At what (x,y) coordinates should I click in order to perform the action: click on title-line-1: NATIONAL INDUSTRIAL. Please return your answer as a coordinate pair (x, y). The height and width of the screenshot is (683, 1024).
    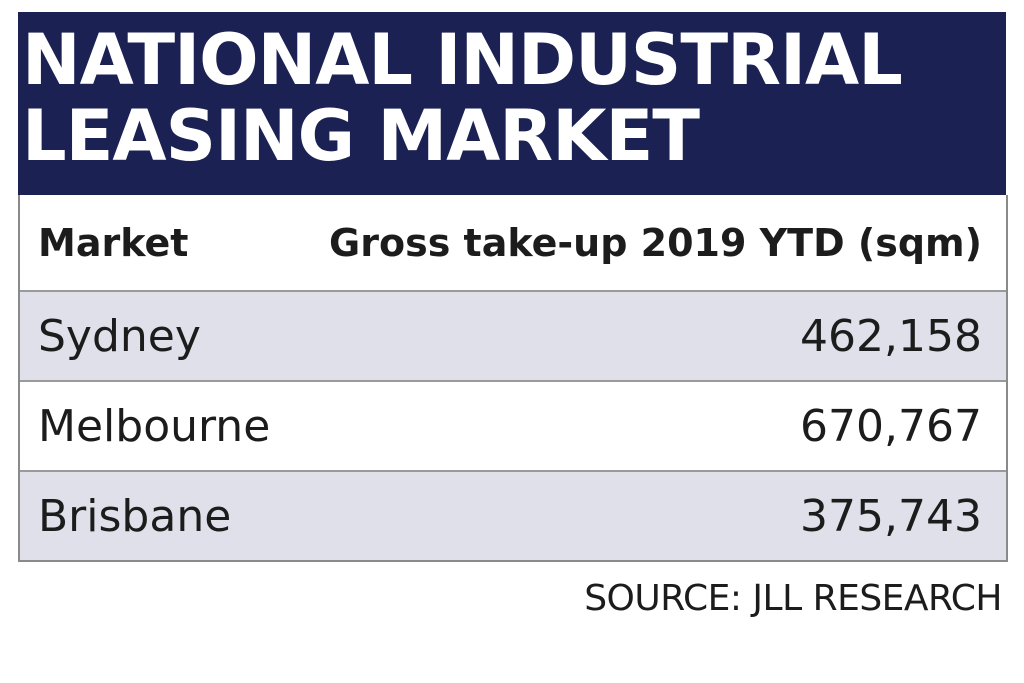
    Looking at the image, I should click on (462, 60).